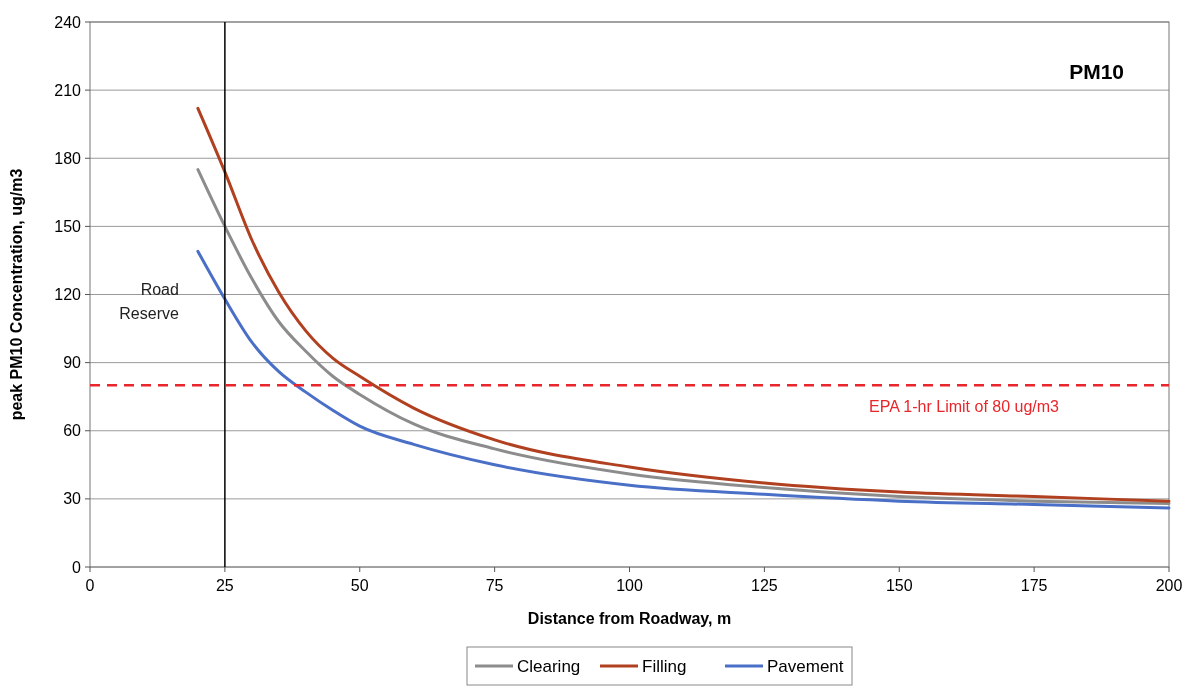 This screenshot has width=1193, height=692. I want to click on x-tick-label: 150, so click(899, 585).